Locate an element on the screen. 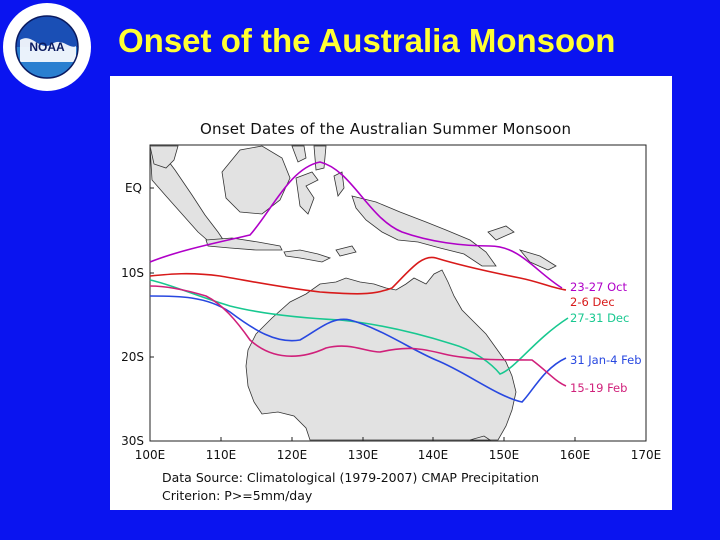 This screenshot has width=720, height=540. onset-line-feb-early is located at coordinates (358, 349).